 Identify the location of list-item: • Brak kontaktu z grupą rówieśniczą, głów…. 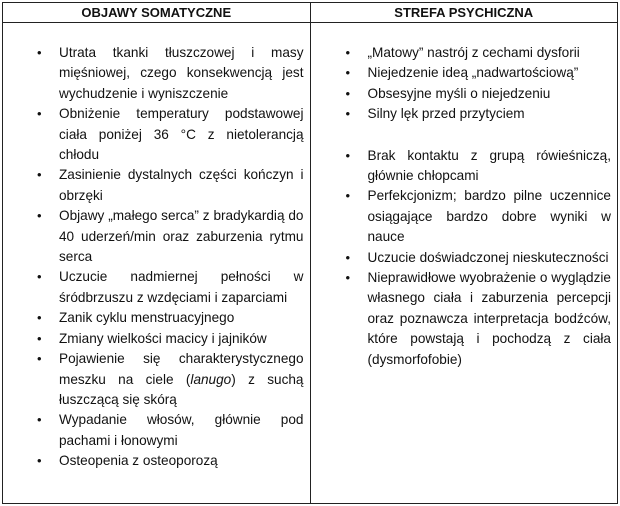
(478, 165).